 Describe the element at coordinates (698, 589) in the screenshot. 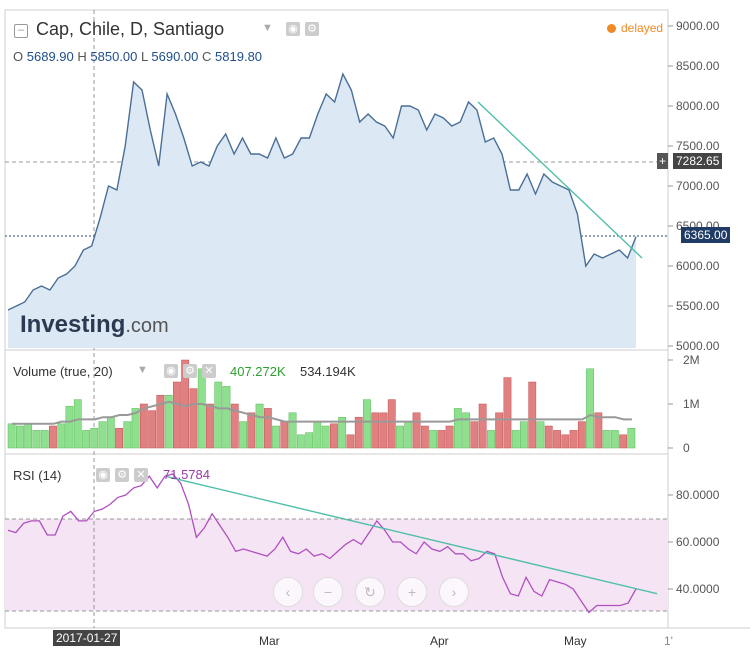

I see `rsi-tick-label: 40.0000` at that location.